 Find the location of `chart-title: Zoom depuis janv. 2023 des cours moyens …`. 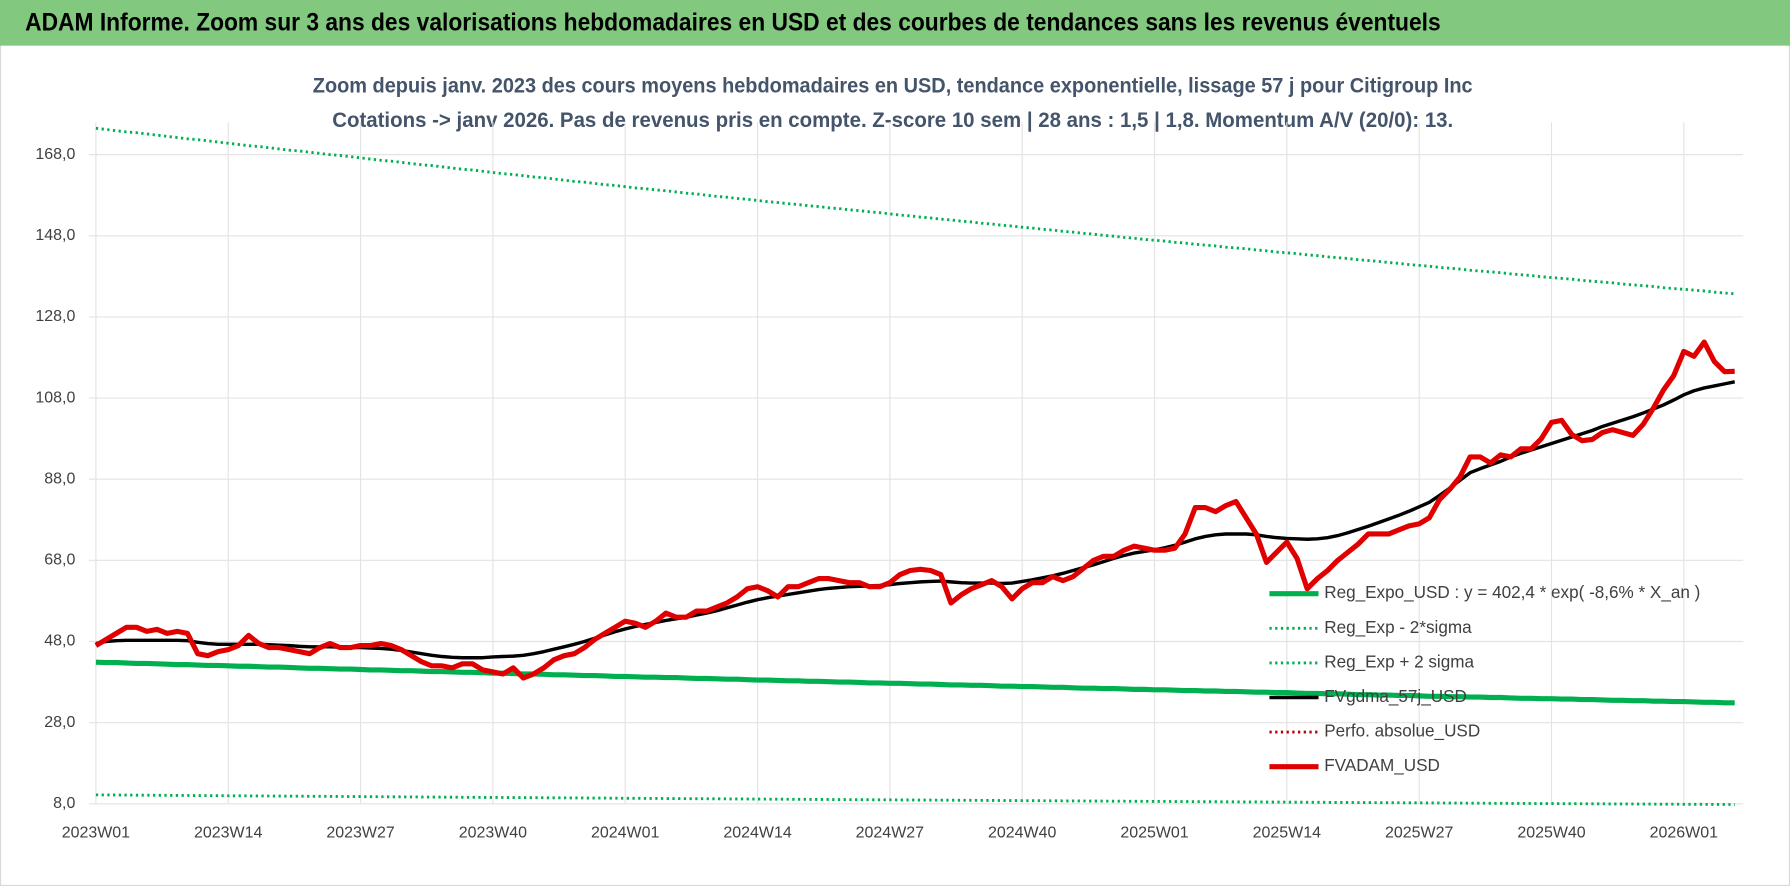

chart-title: Zoom depuis janv. 2023 des cours moyens … is located at coordinates (893, 85).